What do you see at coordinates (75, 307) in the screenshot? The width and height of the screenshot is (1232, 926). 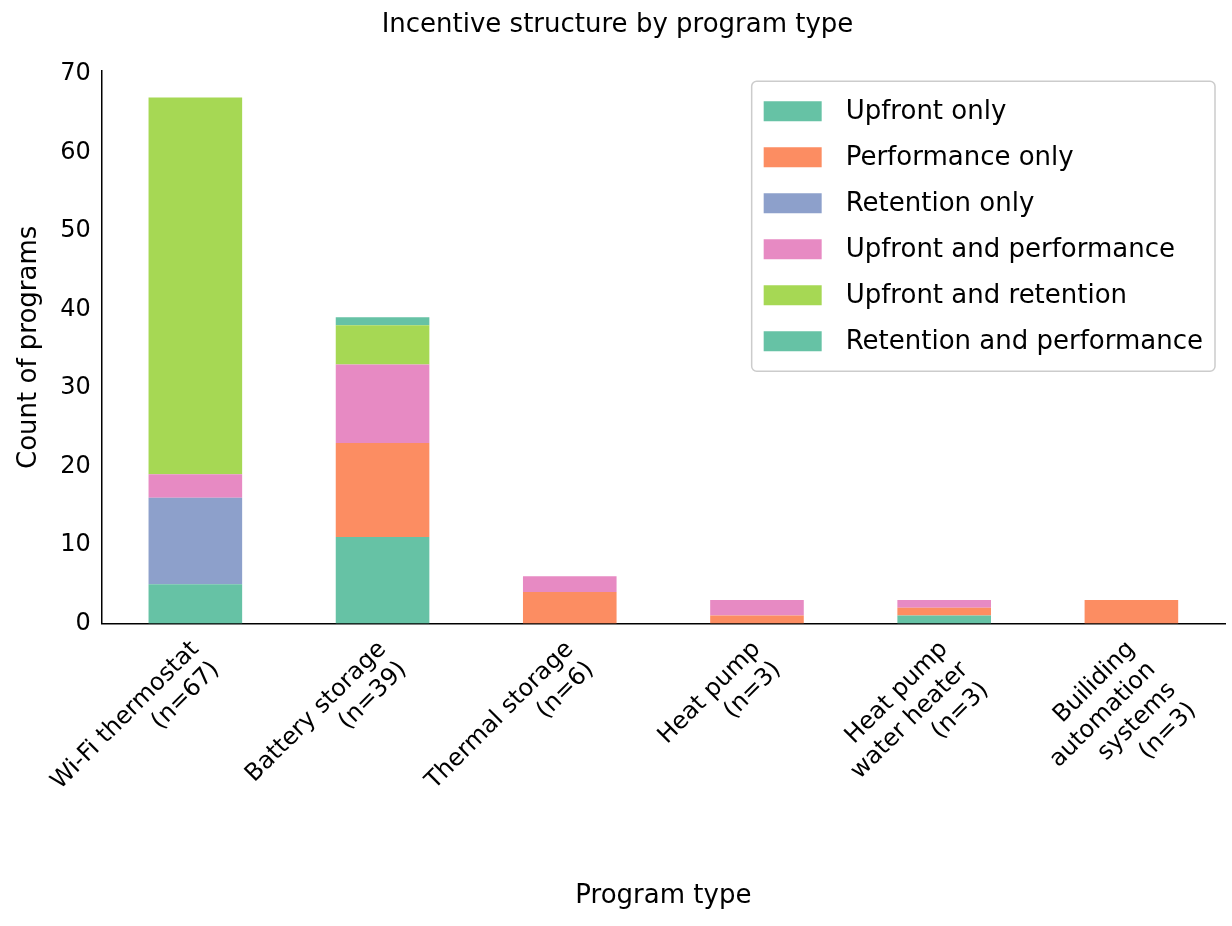 I see `y-tick-label: 40` at bounding box center [75, 307].